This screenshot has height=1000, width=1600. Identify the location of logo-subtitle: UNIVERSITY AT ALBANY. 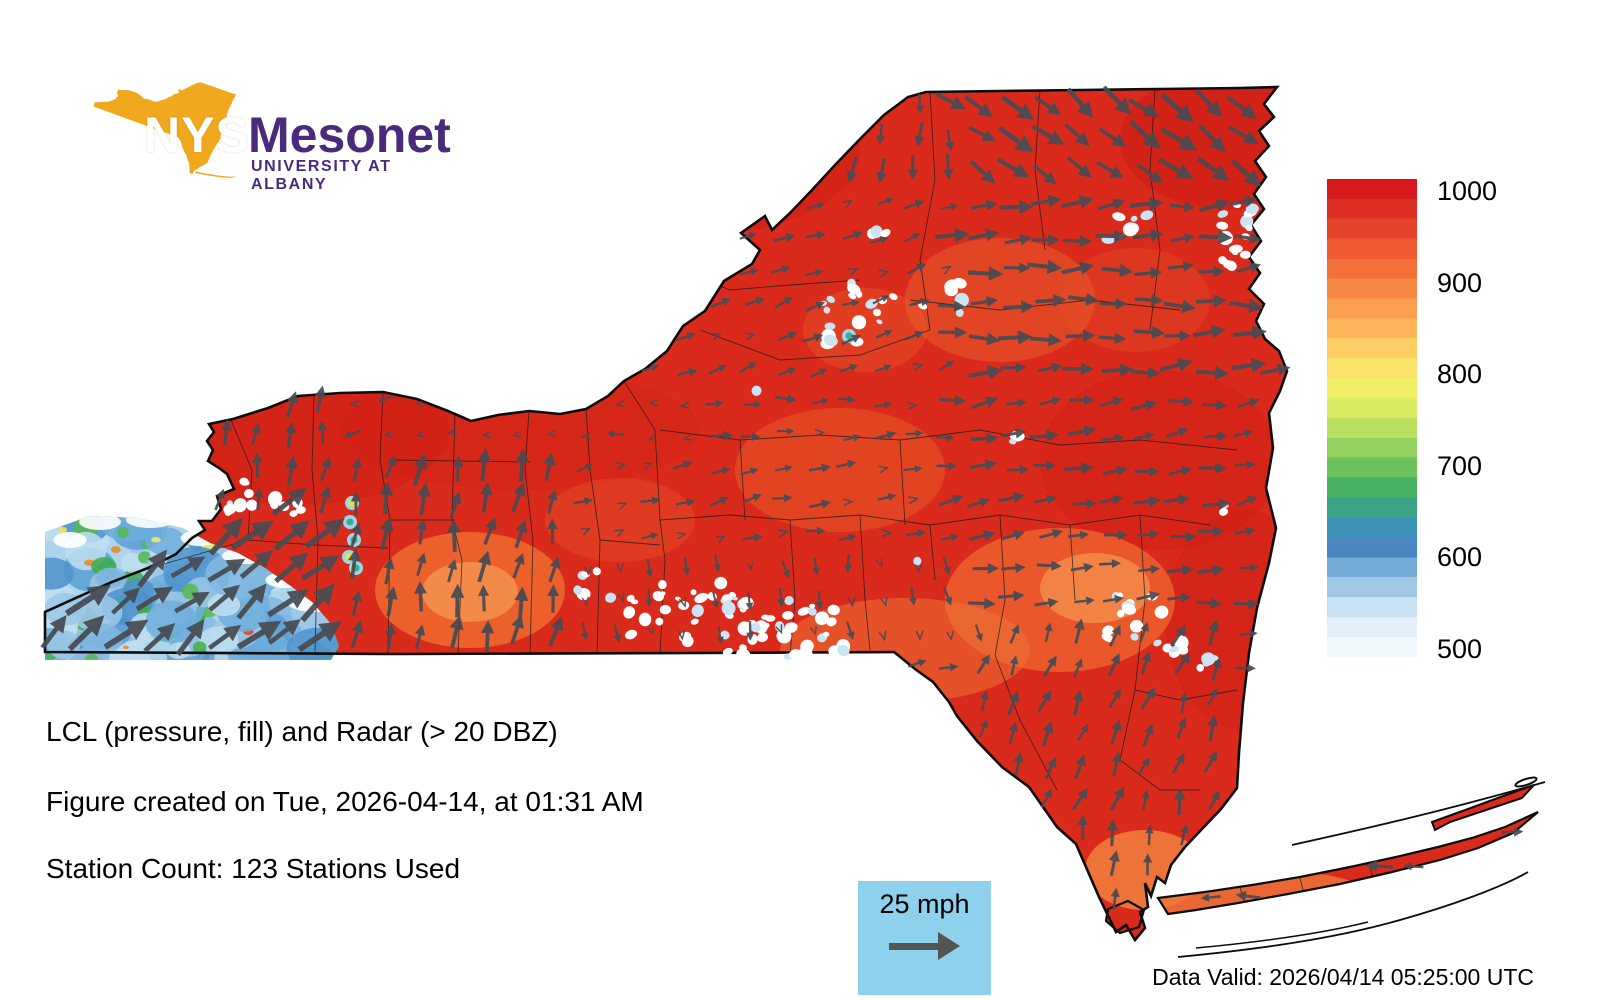
(321, 175).